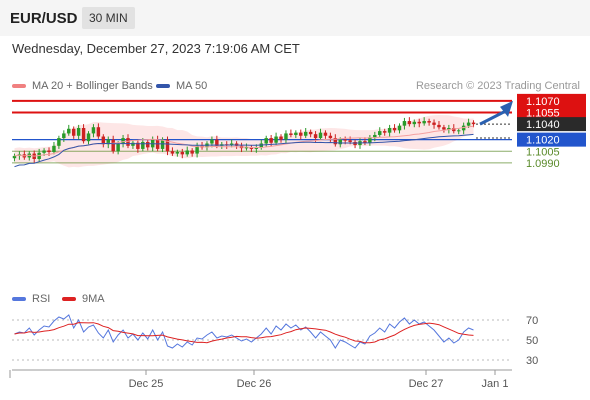 The image size is (590, 400). I want to click on legend-ma50: MA 50, so click(181, 86).